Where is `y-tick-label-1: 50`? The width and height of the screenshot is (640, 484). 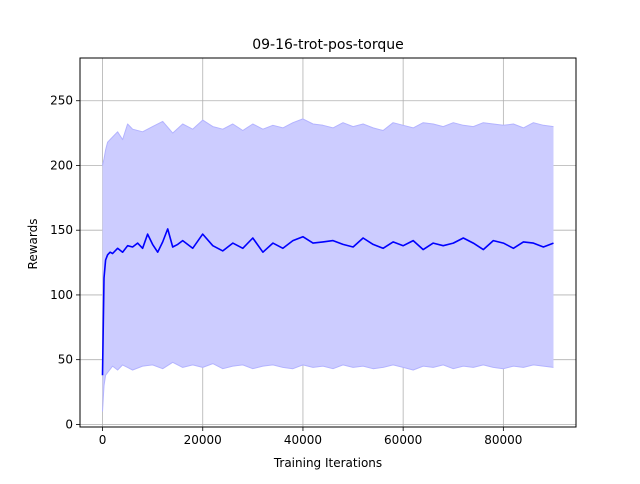 y-tick-label-1: 50 is located at coordinates (65, 360).